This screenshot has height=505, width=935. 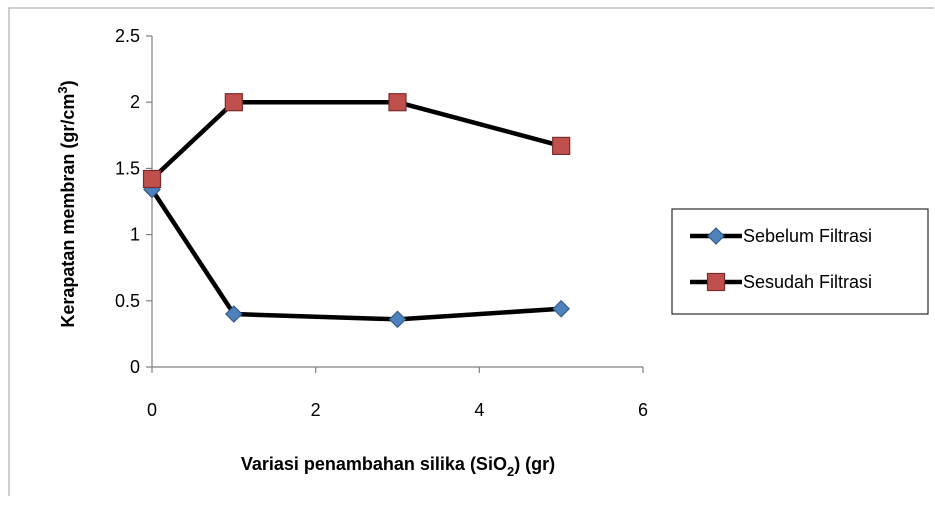 What do you see at coordinates (127, 301) in the screenshot?
I see `y-tick-label: 0.5` at bounding box center [127, 301].